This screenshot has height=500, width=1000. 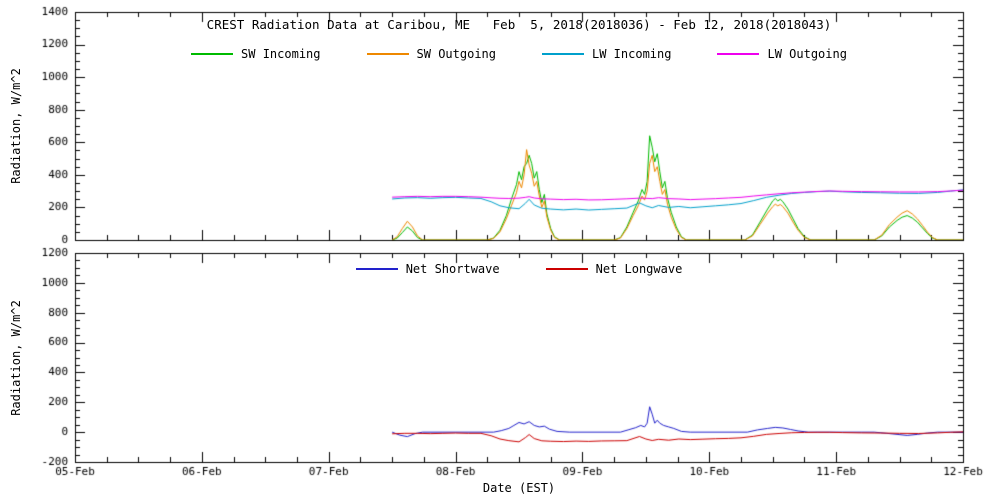 What do you see at coordinates (452, 269) in the screenshot?
I see `legend-label-net-shortwave: Net Shortwave` at bounding box center [452, 269].